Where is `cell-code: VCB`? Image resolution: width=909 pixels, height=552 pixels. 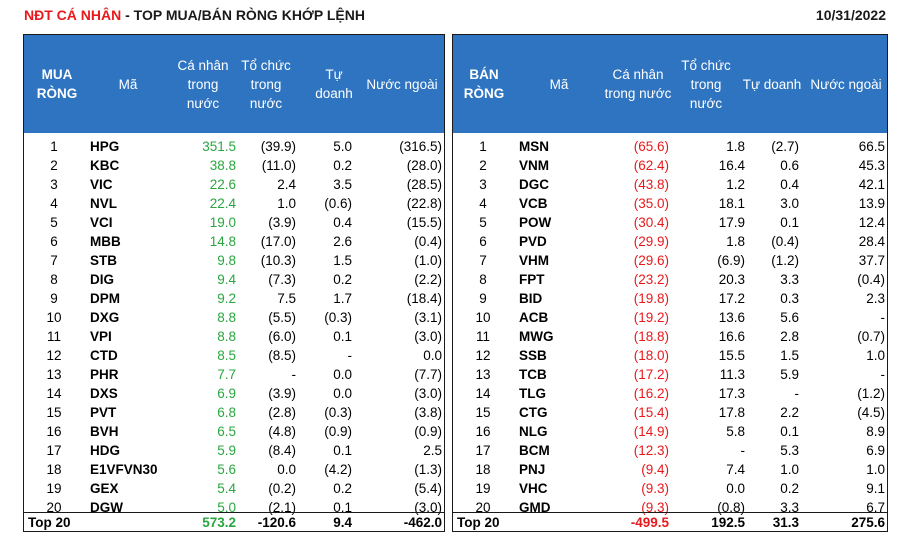
cell-code: VCB is located at coordinates (533, 203).